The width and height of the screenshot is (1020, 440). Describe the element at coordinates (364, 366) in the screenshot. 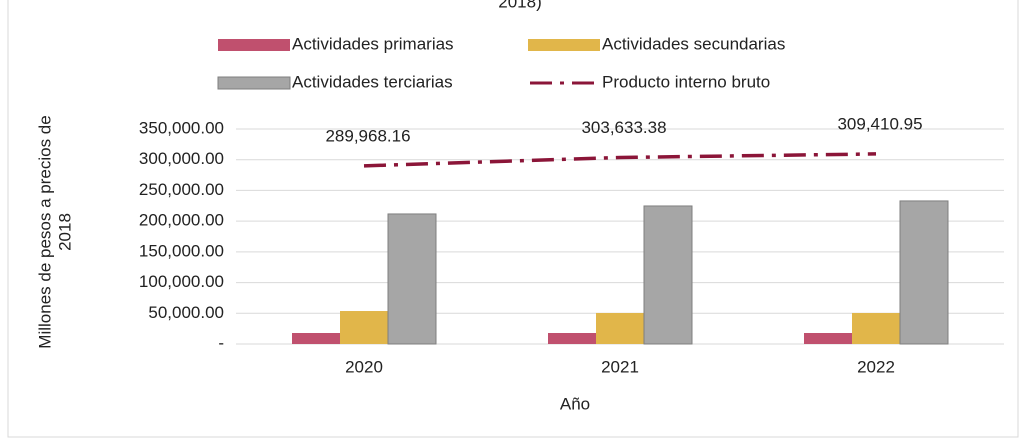

I see `x-tick-label: 2020` at that location.